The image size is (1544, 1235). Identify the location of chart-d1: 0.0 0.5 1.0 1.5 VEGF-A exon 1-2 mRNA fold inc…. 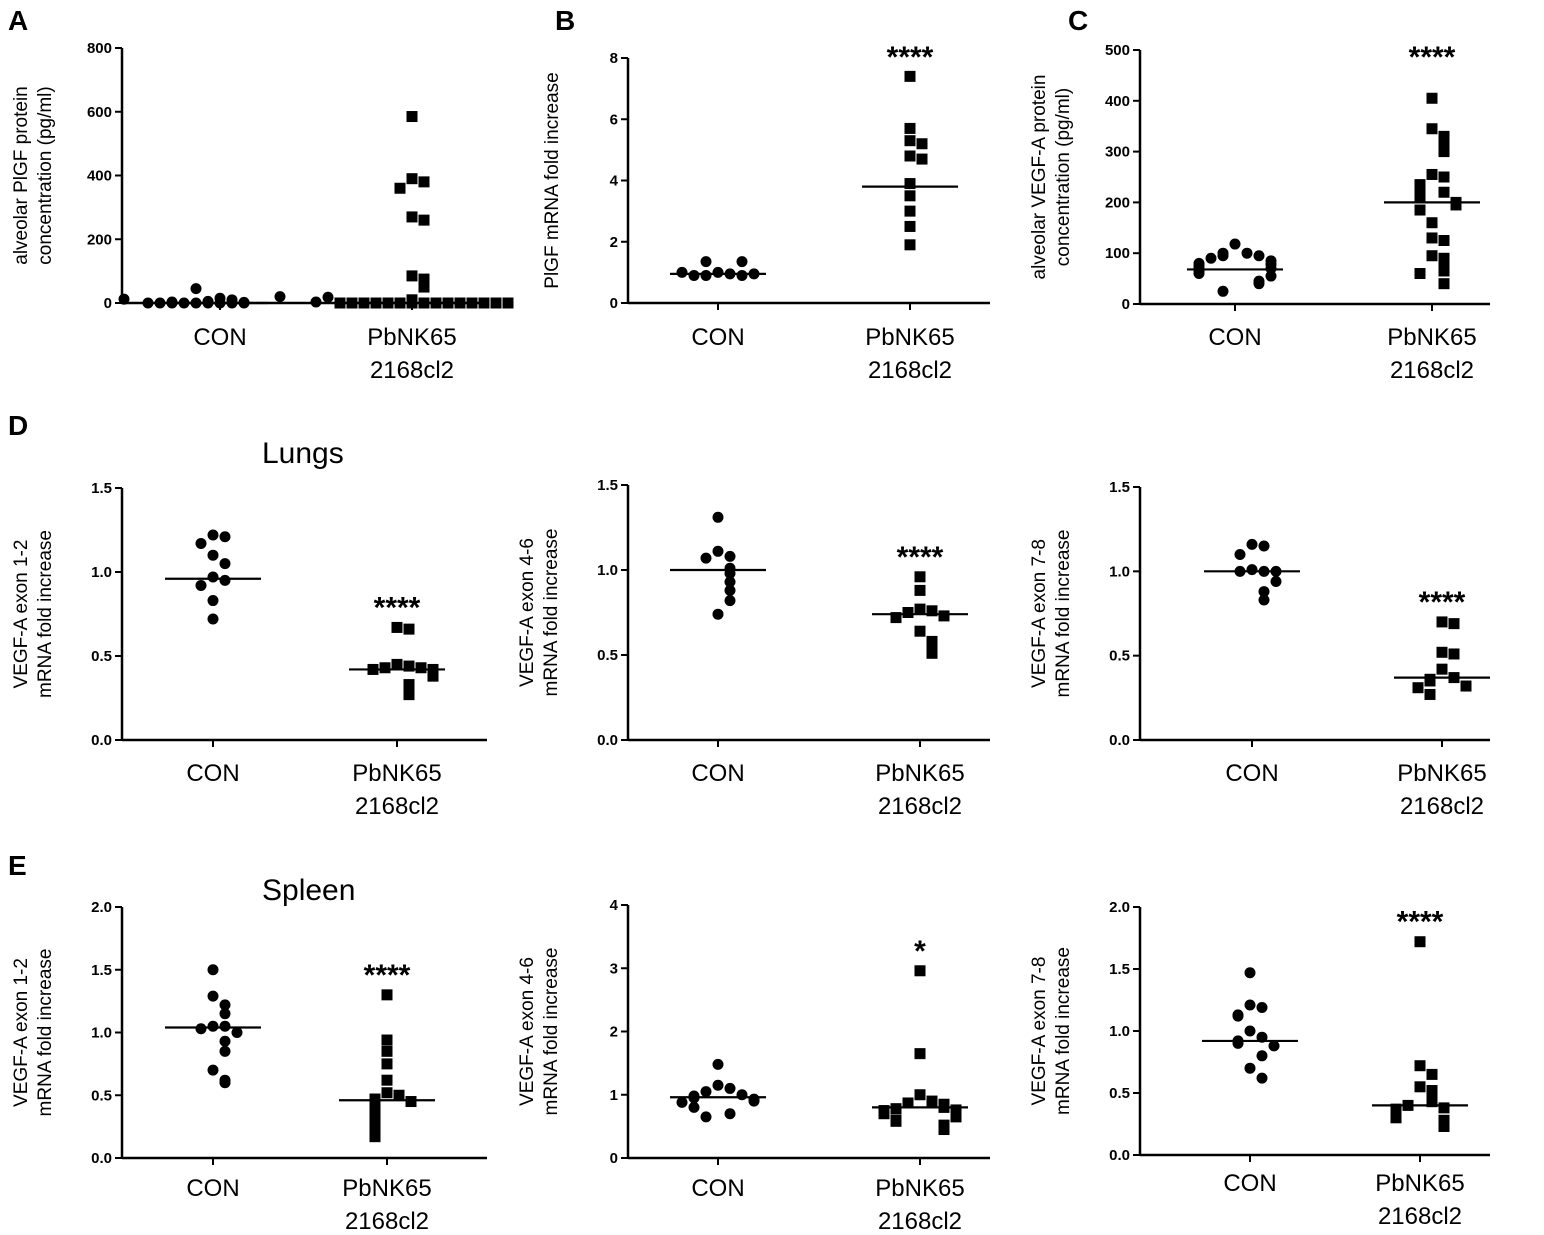
(249, 650).